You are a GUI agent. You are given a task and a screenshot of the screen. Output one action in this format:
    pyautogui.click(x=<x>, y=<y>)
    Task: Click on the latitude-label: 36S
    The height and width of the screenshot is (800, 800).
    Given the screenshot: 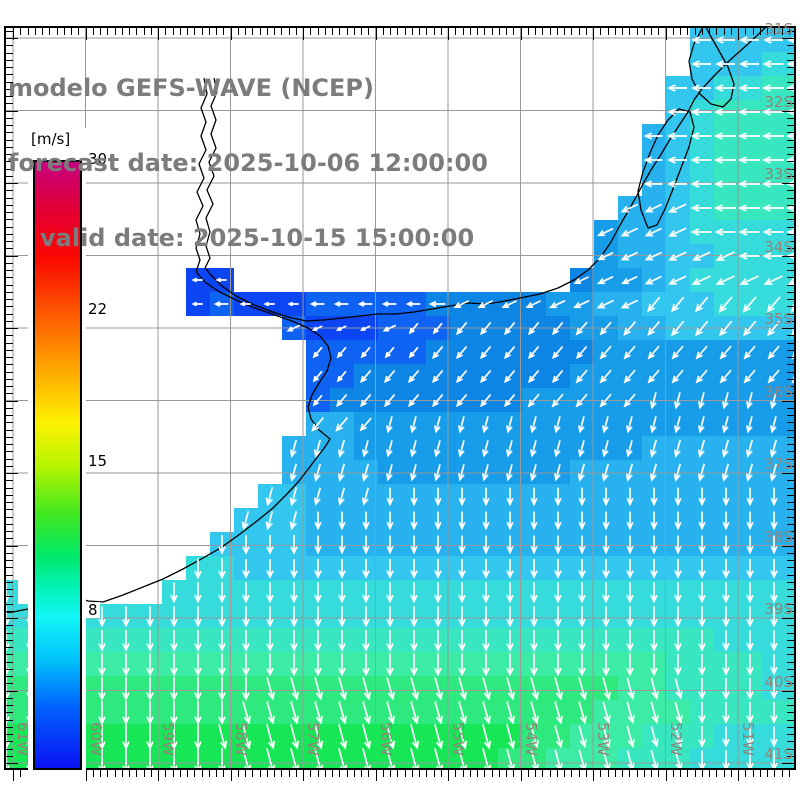 What is the action you would take?
    pyautogui.click(x=778, y=391)
    